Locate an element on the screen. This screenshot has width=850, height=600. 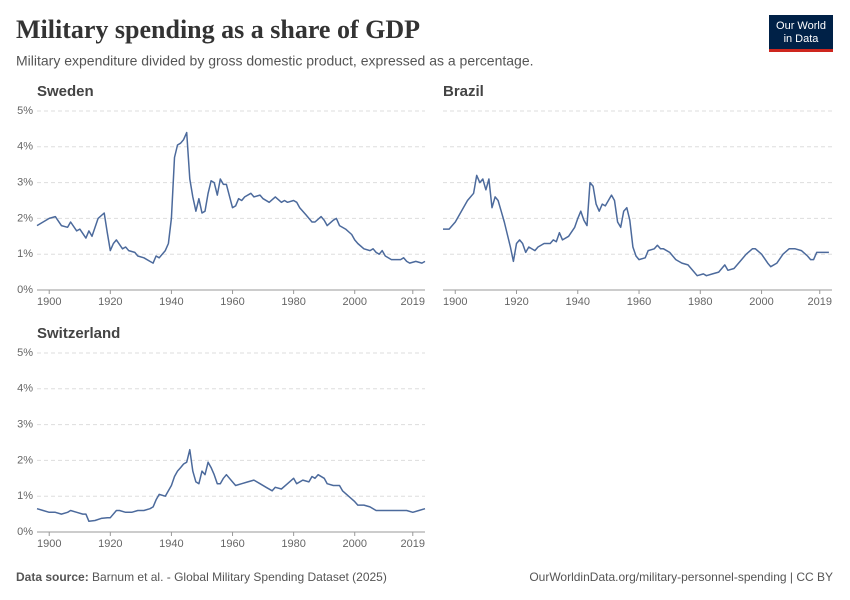
panel-title: Sweden is located at coordinates (65, 91).